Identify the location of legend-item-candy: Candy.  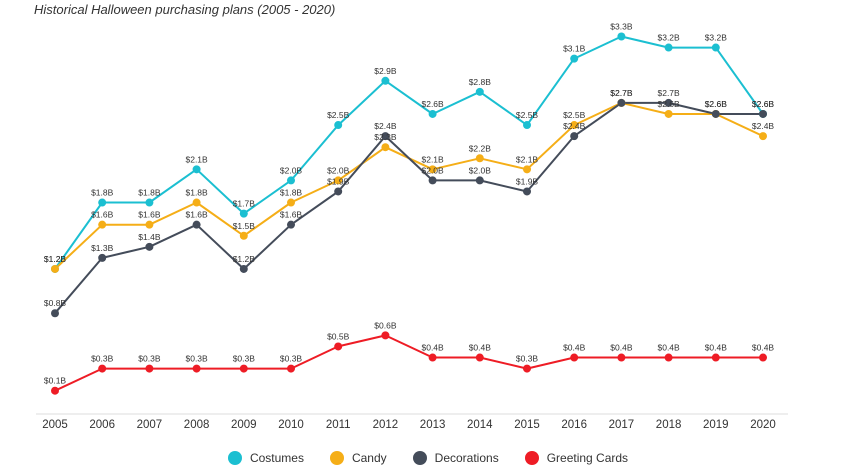
(358, 458).